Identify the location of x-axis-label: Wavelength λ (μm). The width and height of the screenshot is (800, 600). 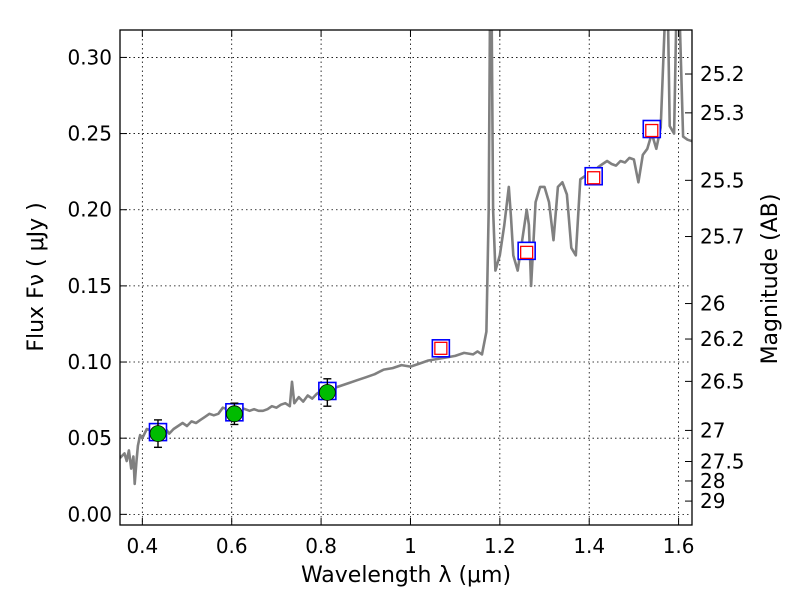
(406, 575).